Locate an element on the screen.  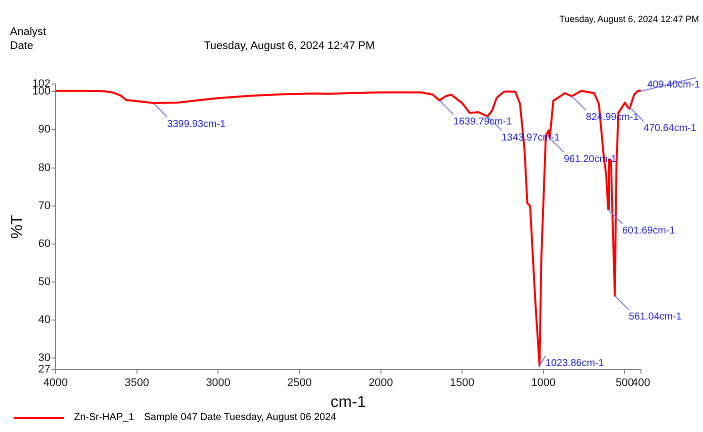
chart-title: Tuesday, August 6, 2024 12:47 PM is located at coordinates (629, 19).